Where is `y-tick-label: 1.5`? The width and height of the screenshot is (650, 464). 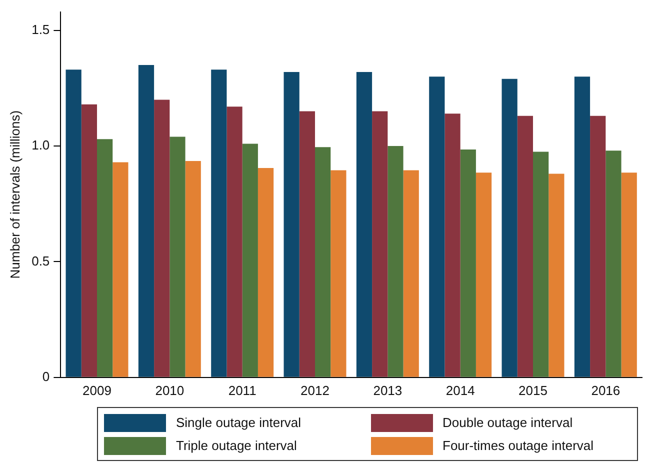 y-tick-label: 1.5 is located at coordinates (41, 29).